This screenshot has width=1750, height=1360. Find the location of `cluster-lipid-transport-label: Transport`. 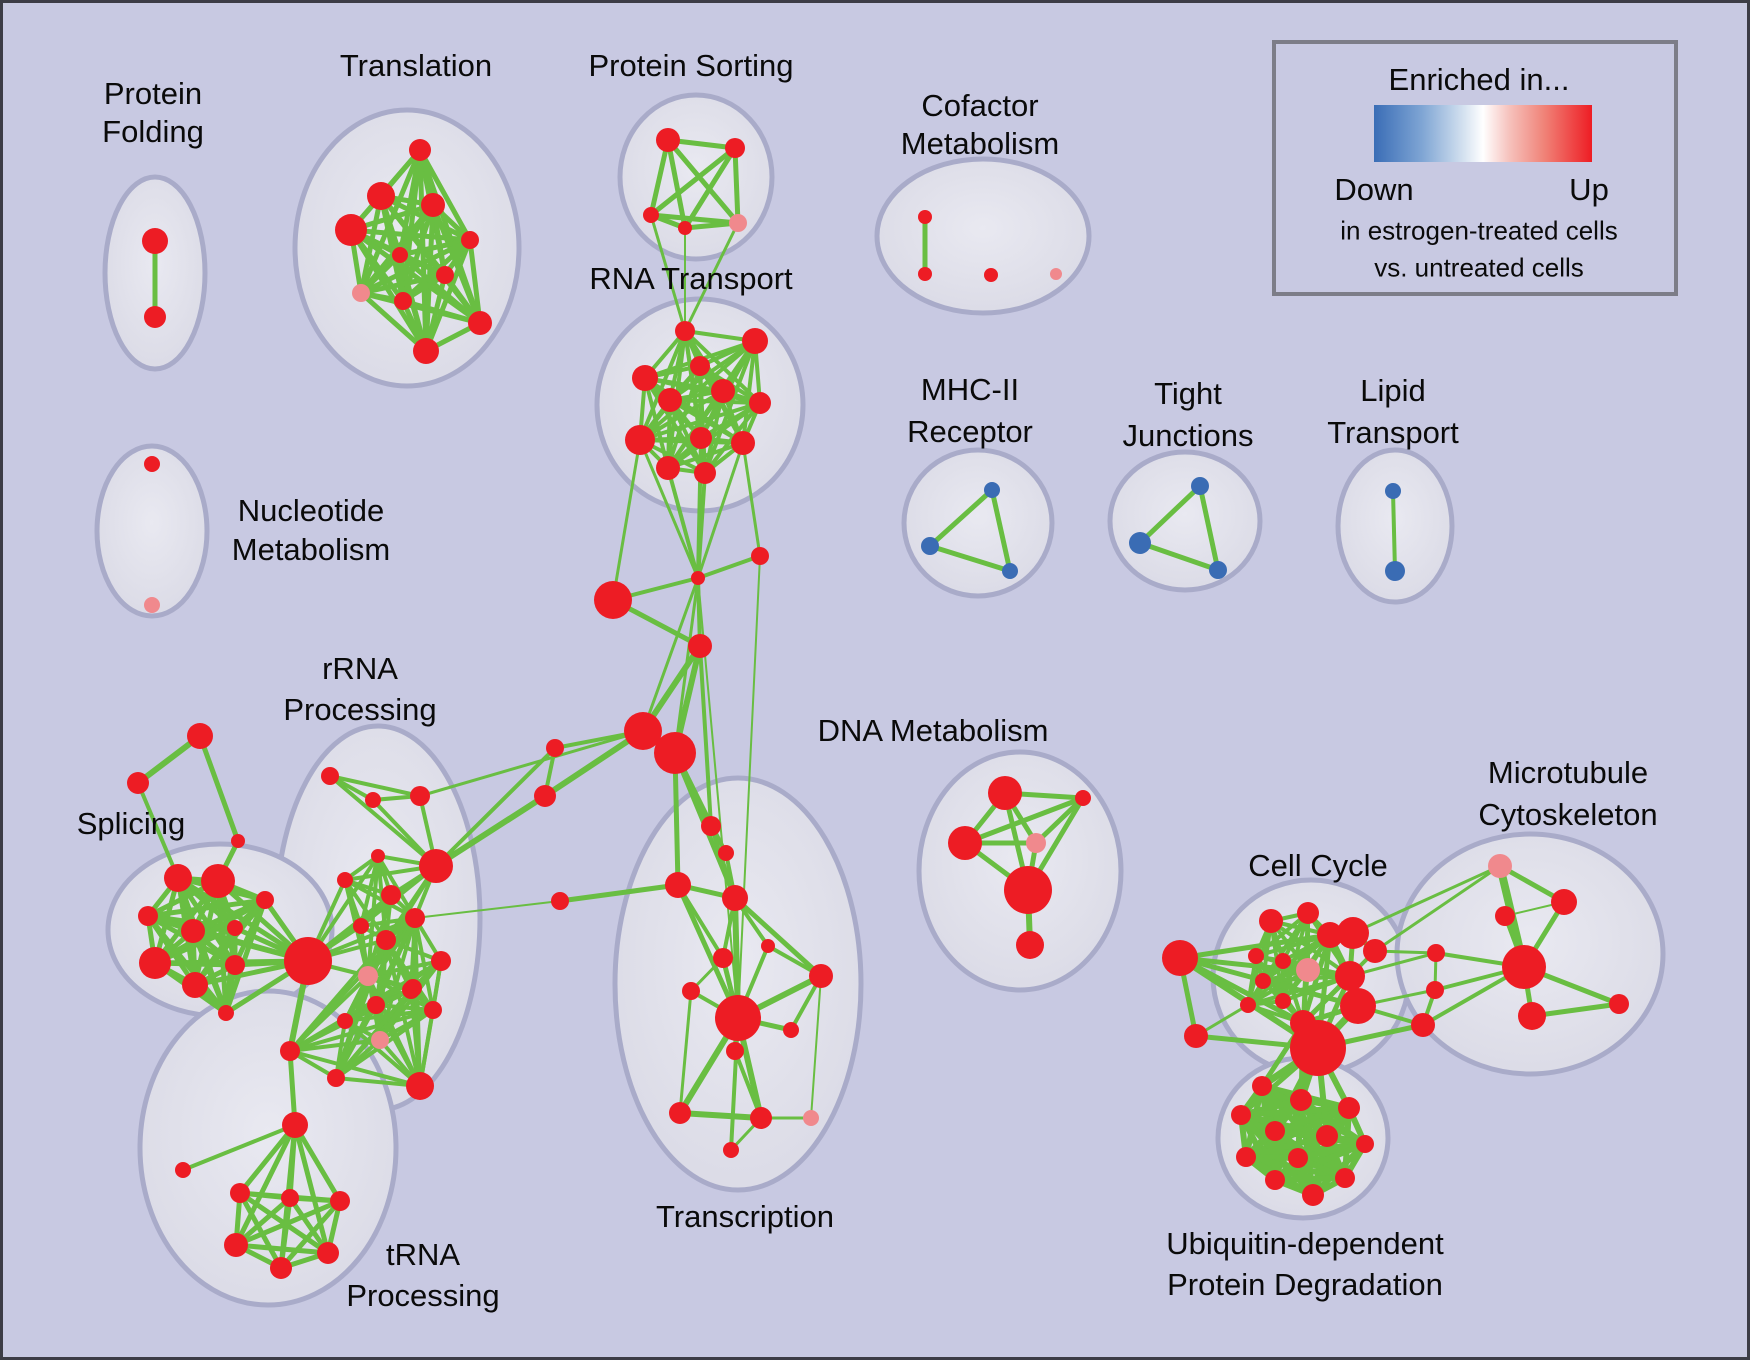

cluster-lipid-transport-label: Transport is located at coordinates (1393, 432).